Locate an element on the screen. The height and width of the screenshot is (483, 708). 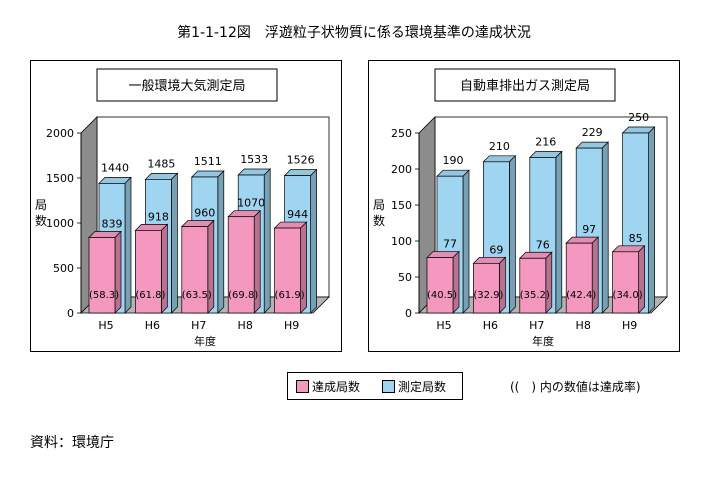
bar-achieved-value-label: 944 is located at coordinates (297, 214).